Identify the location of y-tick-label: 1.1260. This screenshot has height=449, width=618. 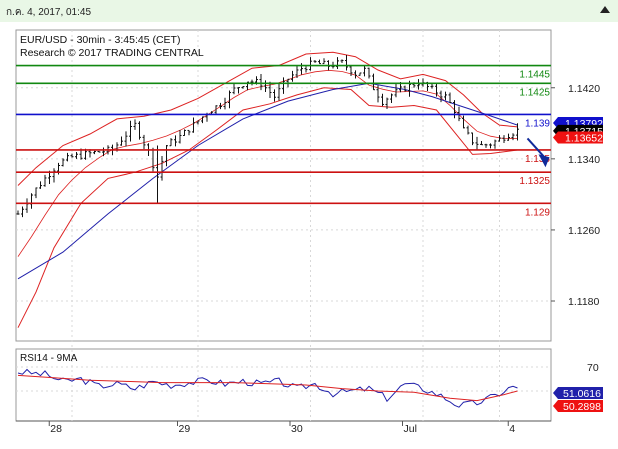
(584, 231).